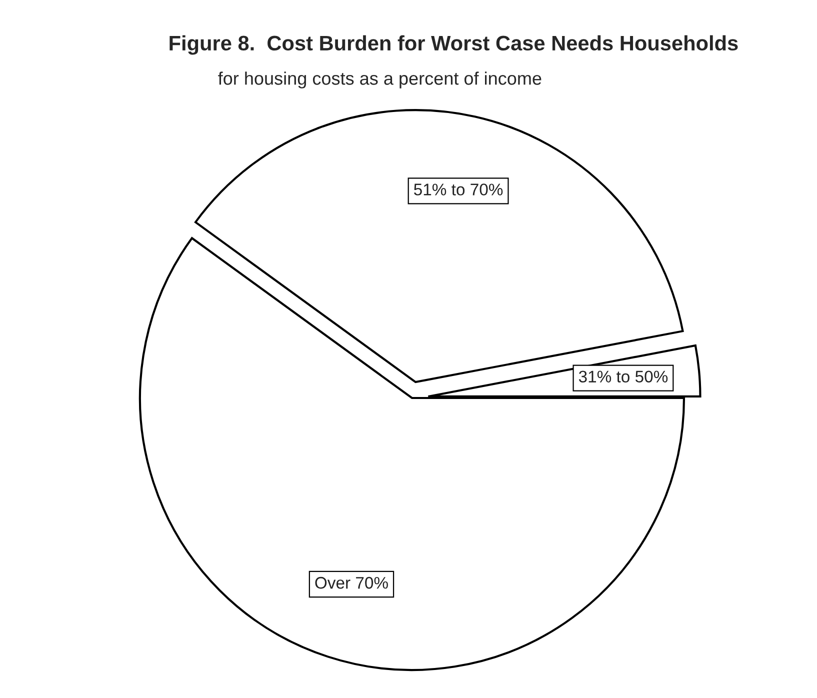 This screenshot has width=817, height=698. Describe the element at coordinates (380, 80) in the screenshot. I see `chart-subtitle: for housing costs as a percent of income` at that location.